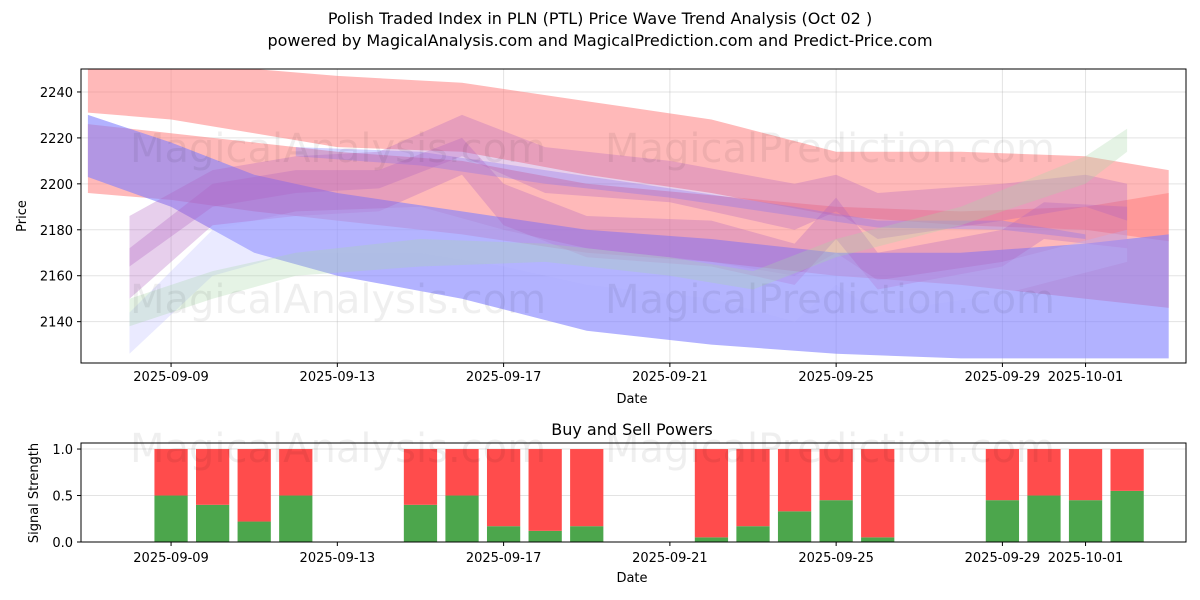  What do you see at coordinates (56, 323) in the screenshot?
I see `price-y-tick-label: 2140` at bounding box center [56, 323].